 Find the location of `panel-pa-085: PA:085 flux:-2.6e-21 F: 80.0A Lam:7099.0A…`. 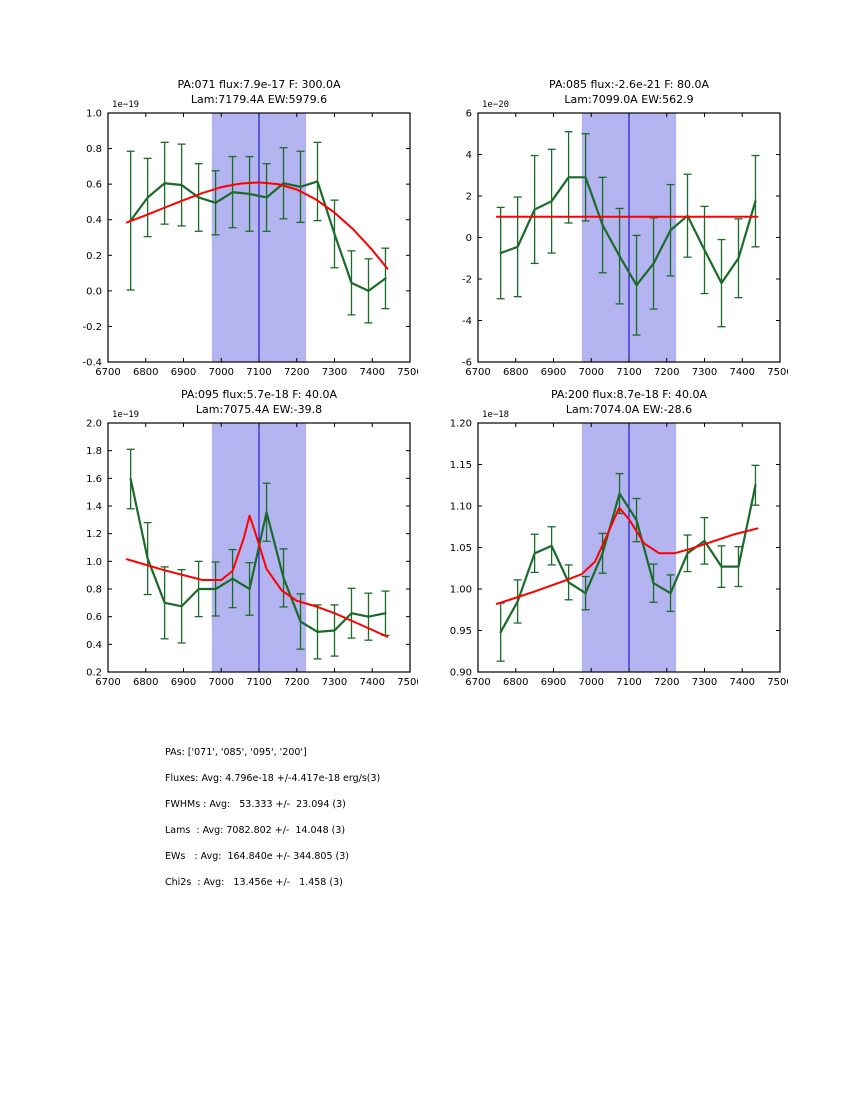

panel-pa-085: PA:085 flux:-2.6e-21 F: 80.0A Lam:7099.0A… is located at coordinates (610, 230).